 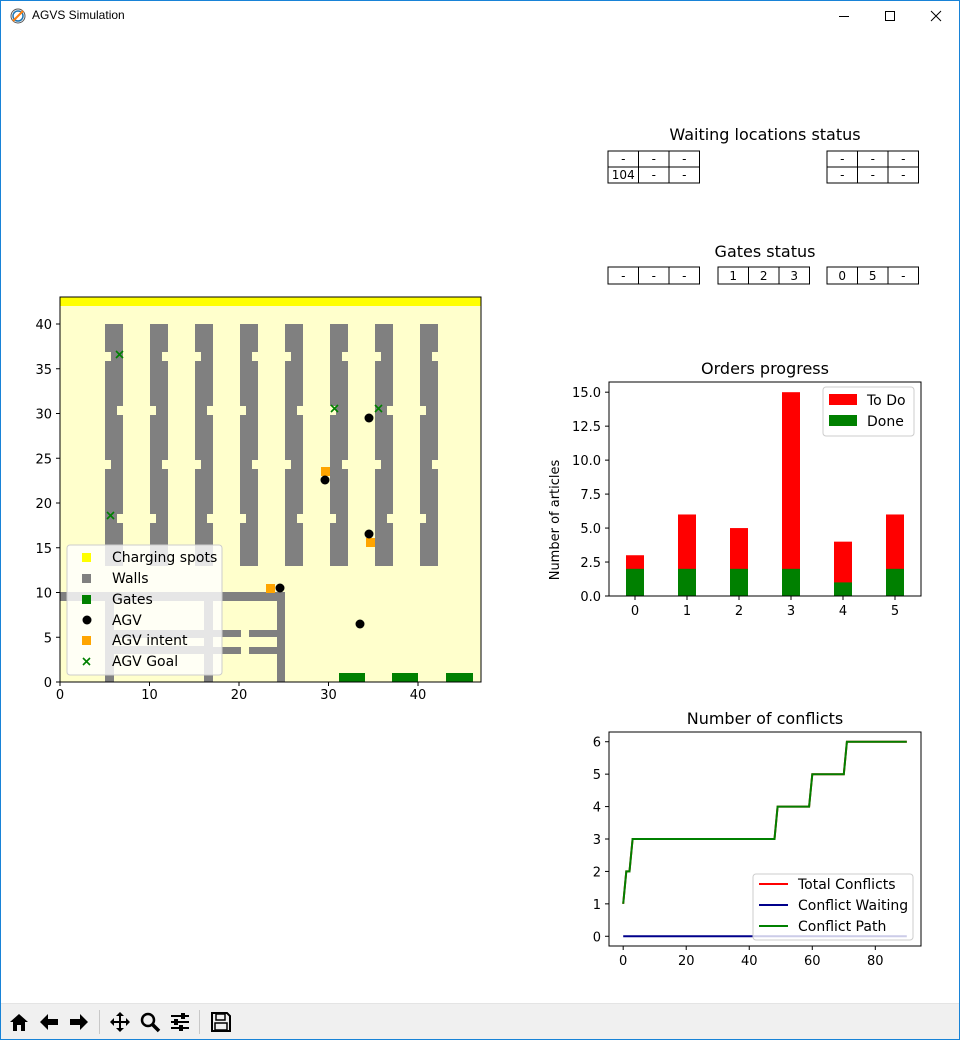 I want to click on agvs, so click(x=324, y=521).